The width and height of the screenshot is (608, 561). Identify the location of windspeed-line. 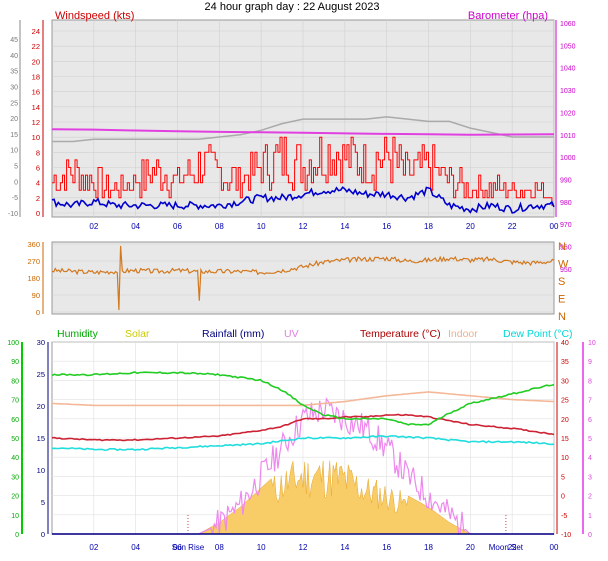
(303, 200).